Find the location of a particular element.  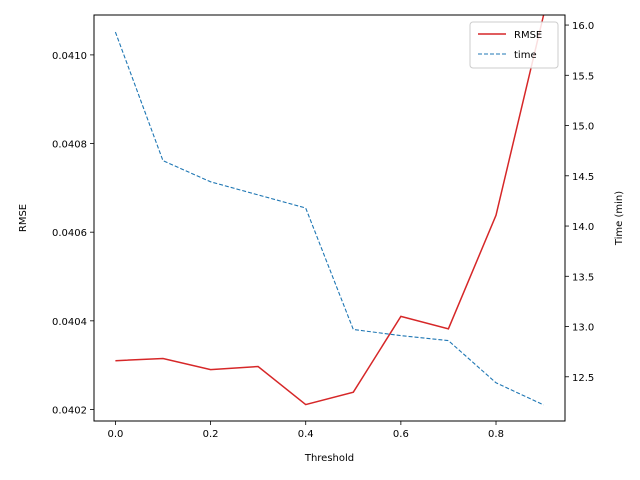

left-tick-label: 0.0408 is located at coordinates (69, 145).